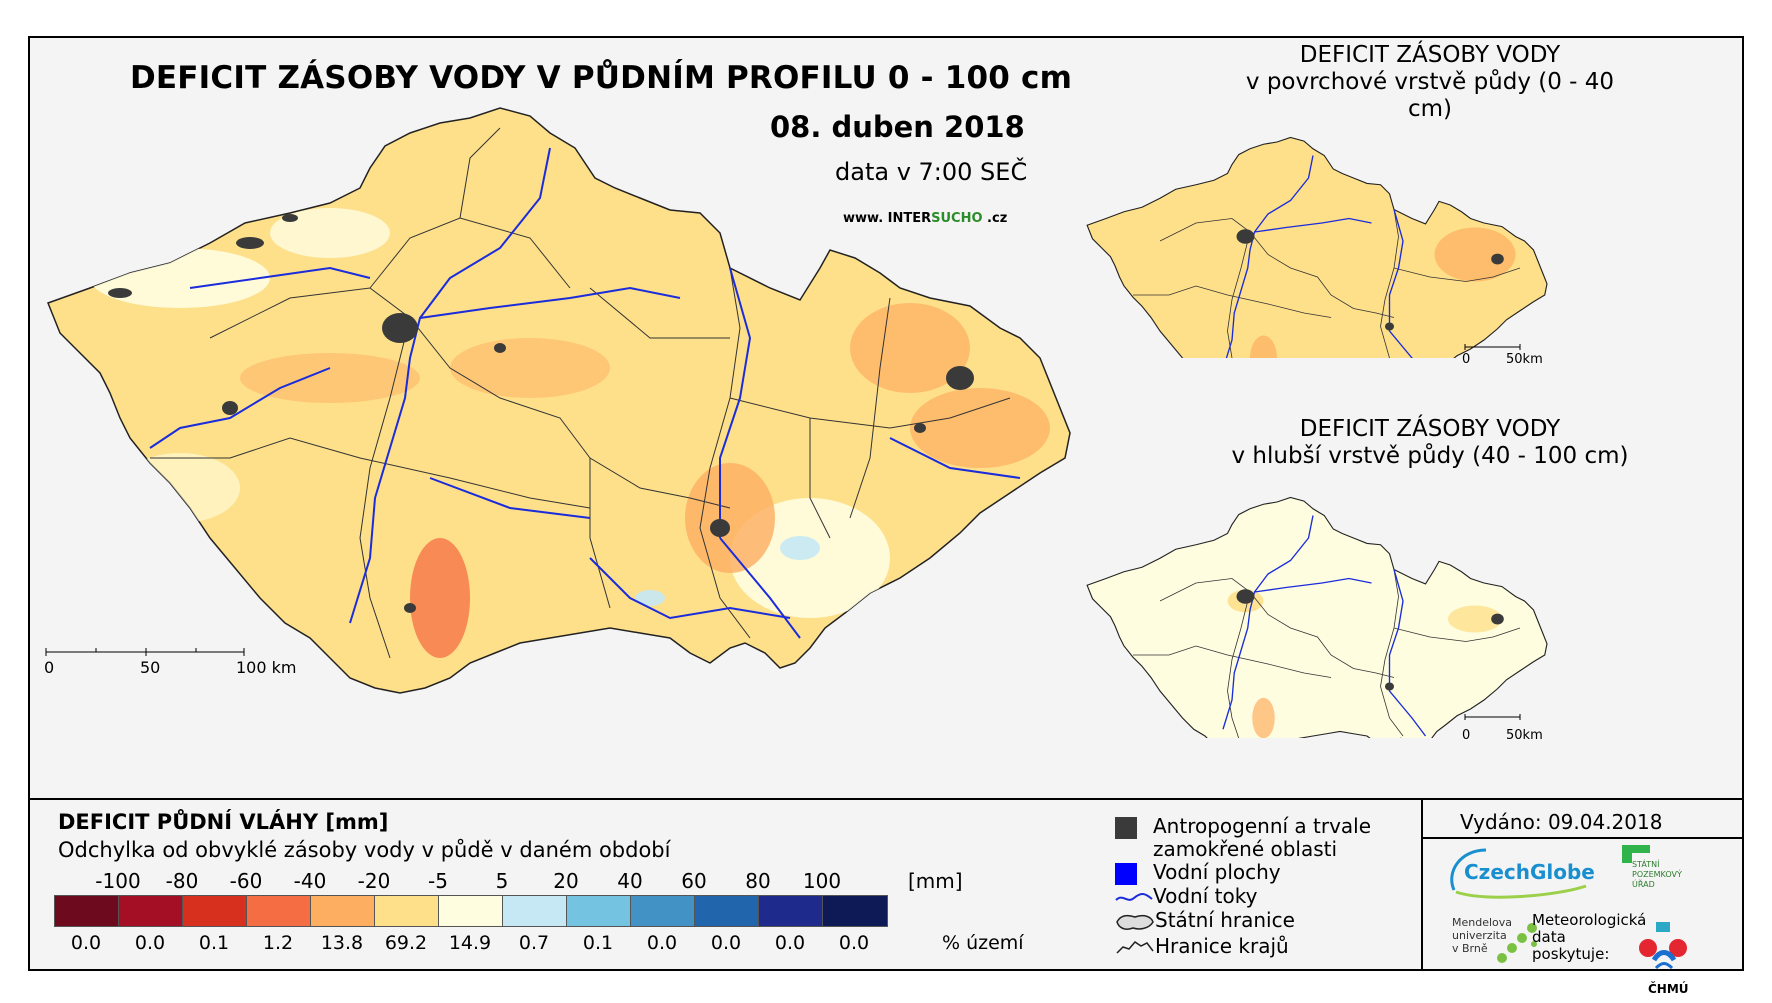  I want to click on main-scale-100: 100 km, so click(266, 667).